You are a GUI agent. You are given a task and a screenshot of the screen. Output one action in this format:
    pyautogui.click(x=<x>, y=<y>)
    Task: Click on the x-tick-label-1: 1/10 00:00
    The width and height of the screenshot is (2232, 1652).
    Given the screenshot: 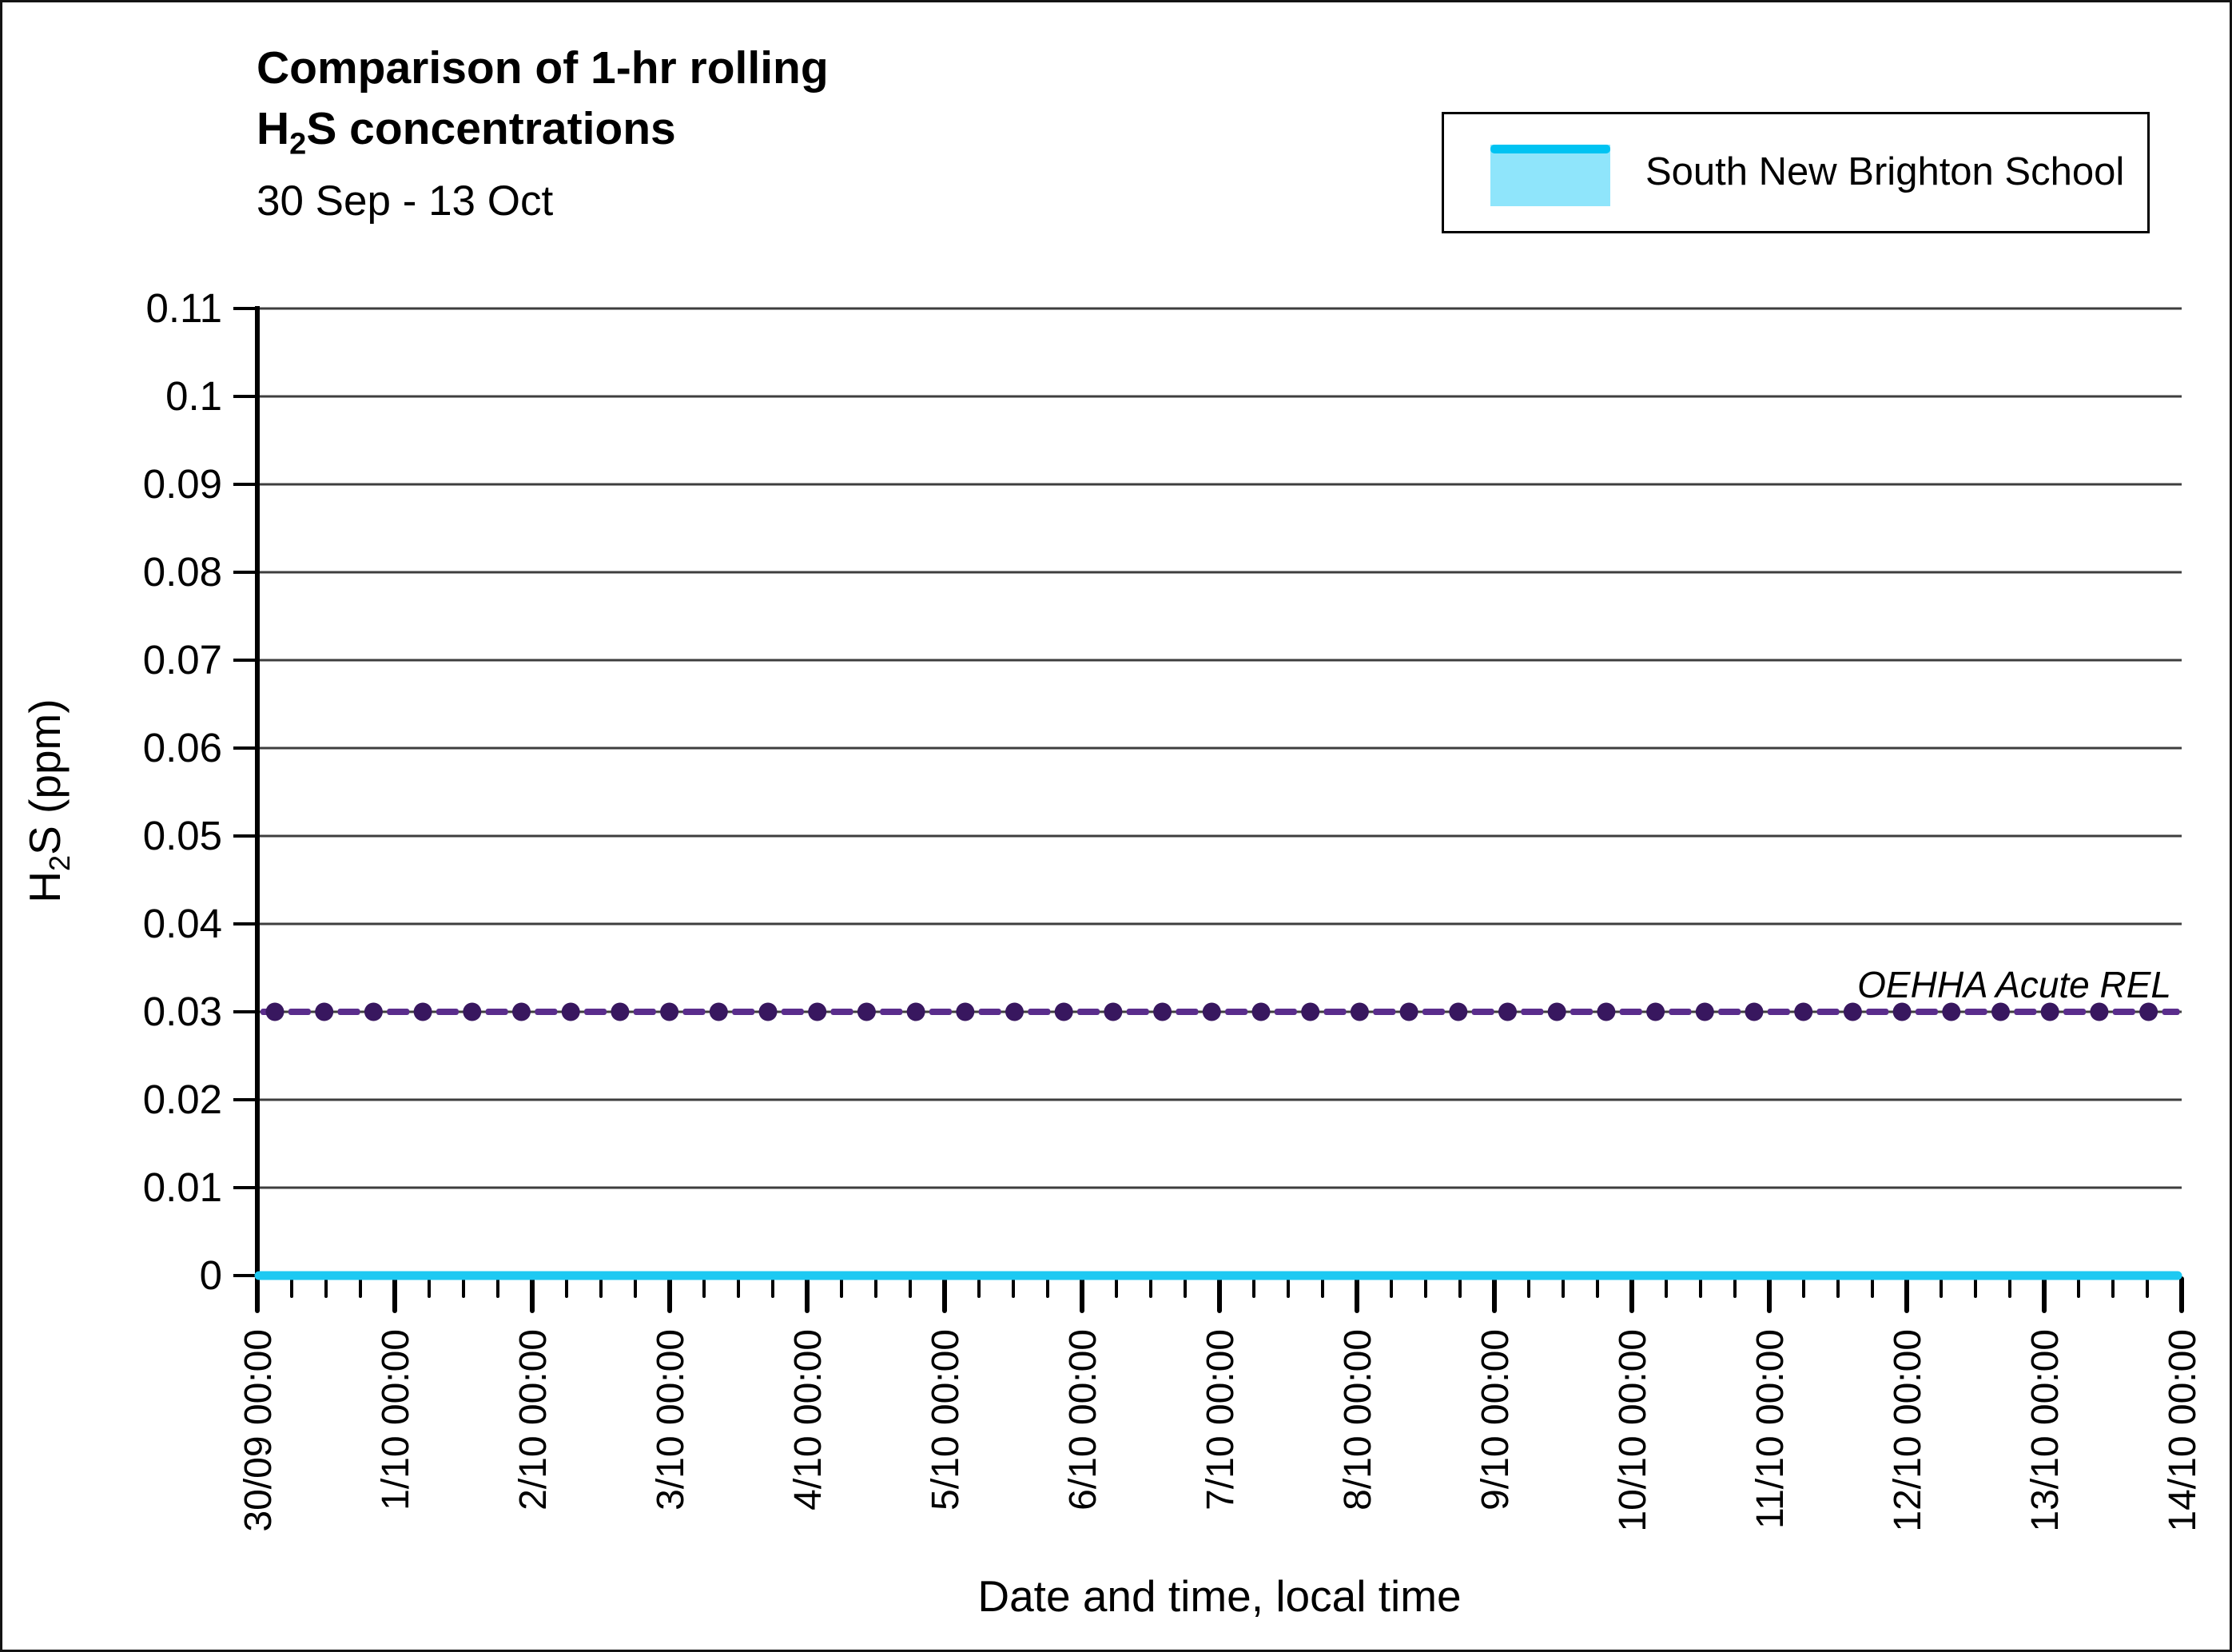 What is the action you would take?
    pyautogui.click(x=396, y=1420)
    